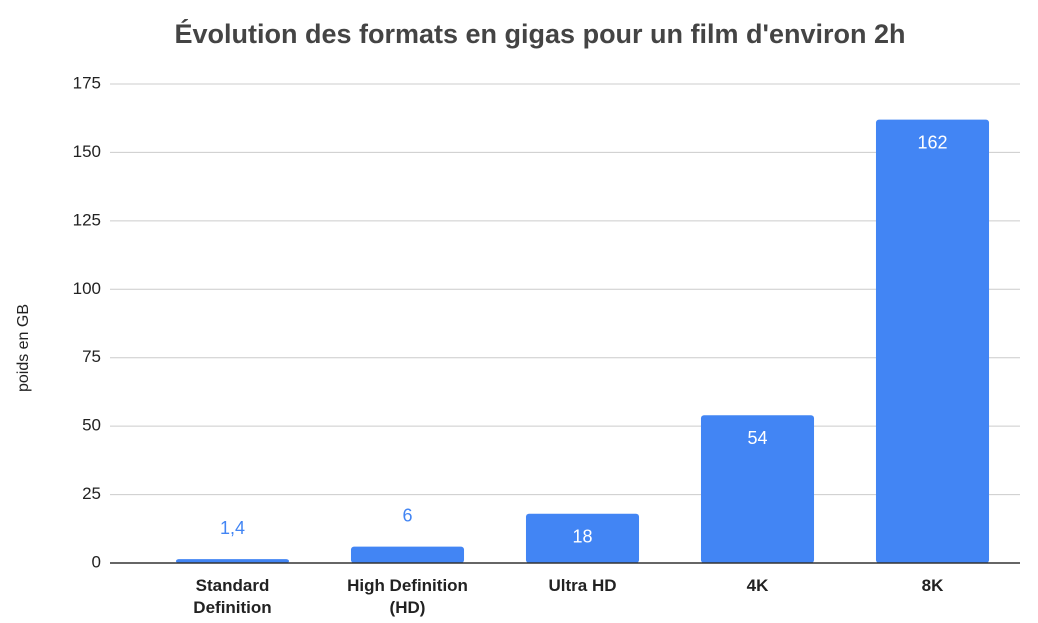  Describe the element at coordinates (91, 493) in the screenshot. I see `y-tick-label: 25` at that location.